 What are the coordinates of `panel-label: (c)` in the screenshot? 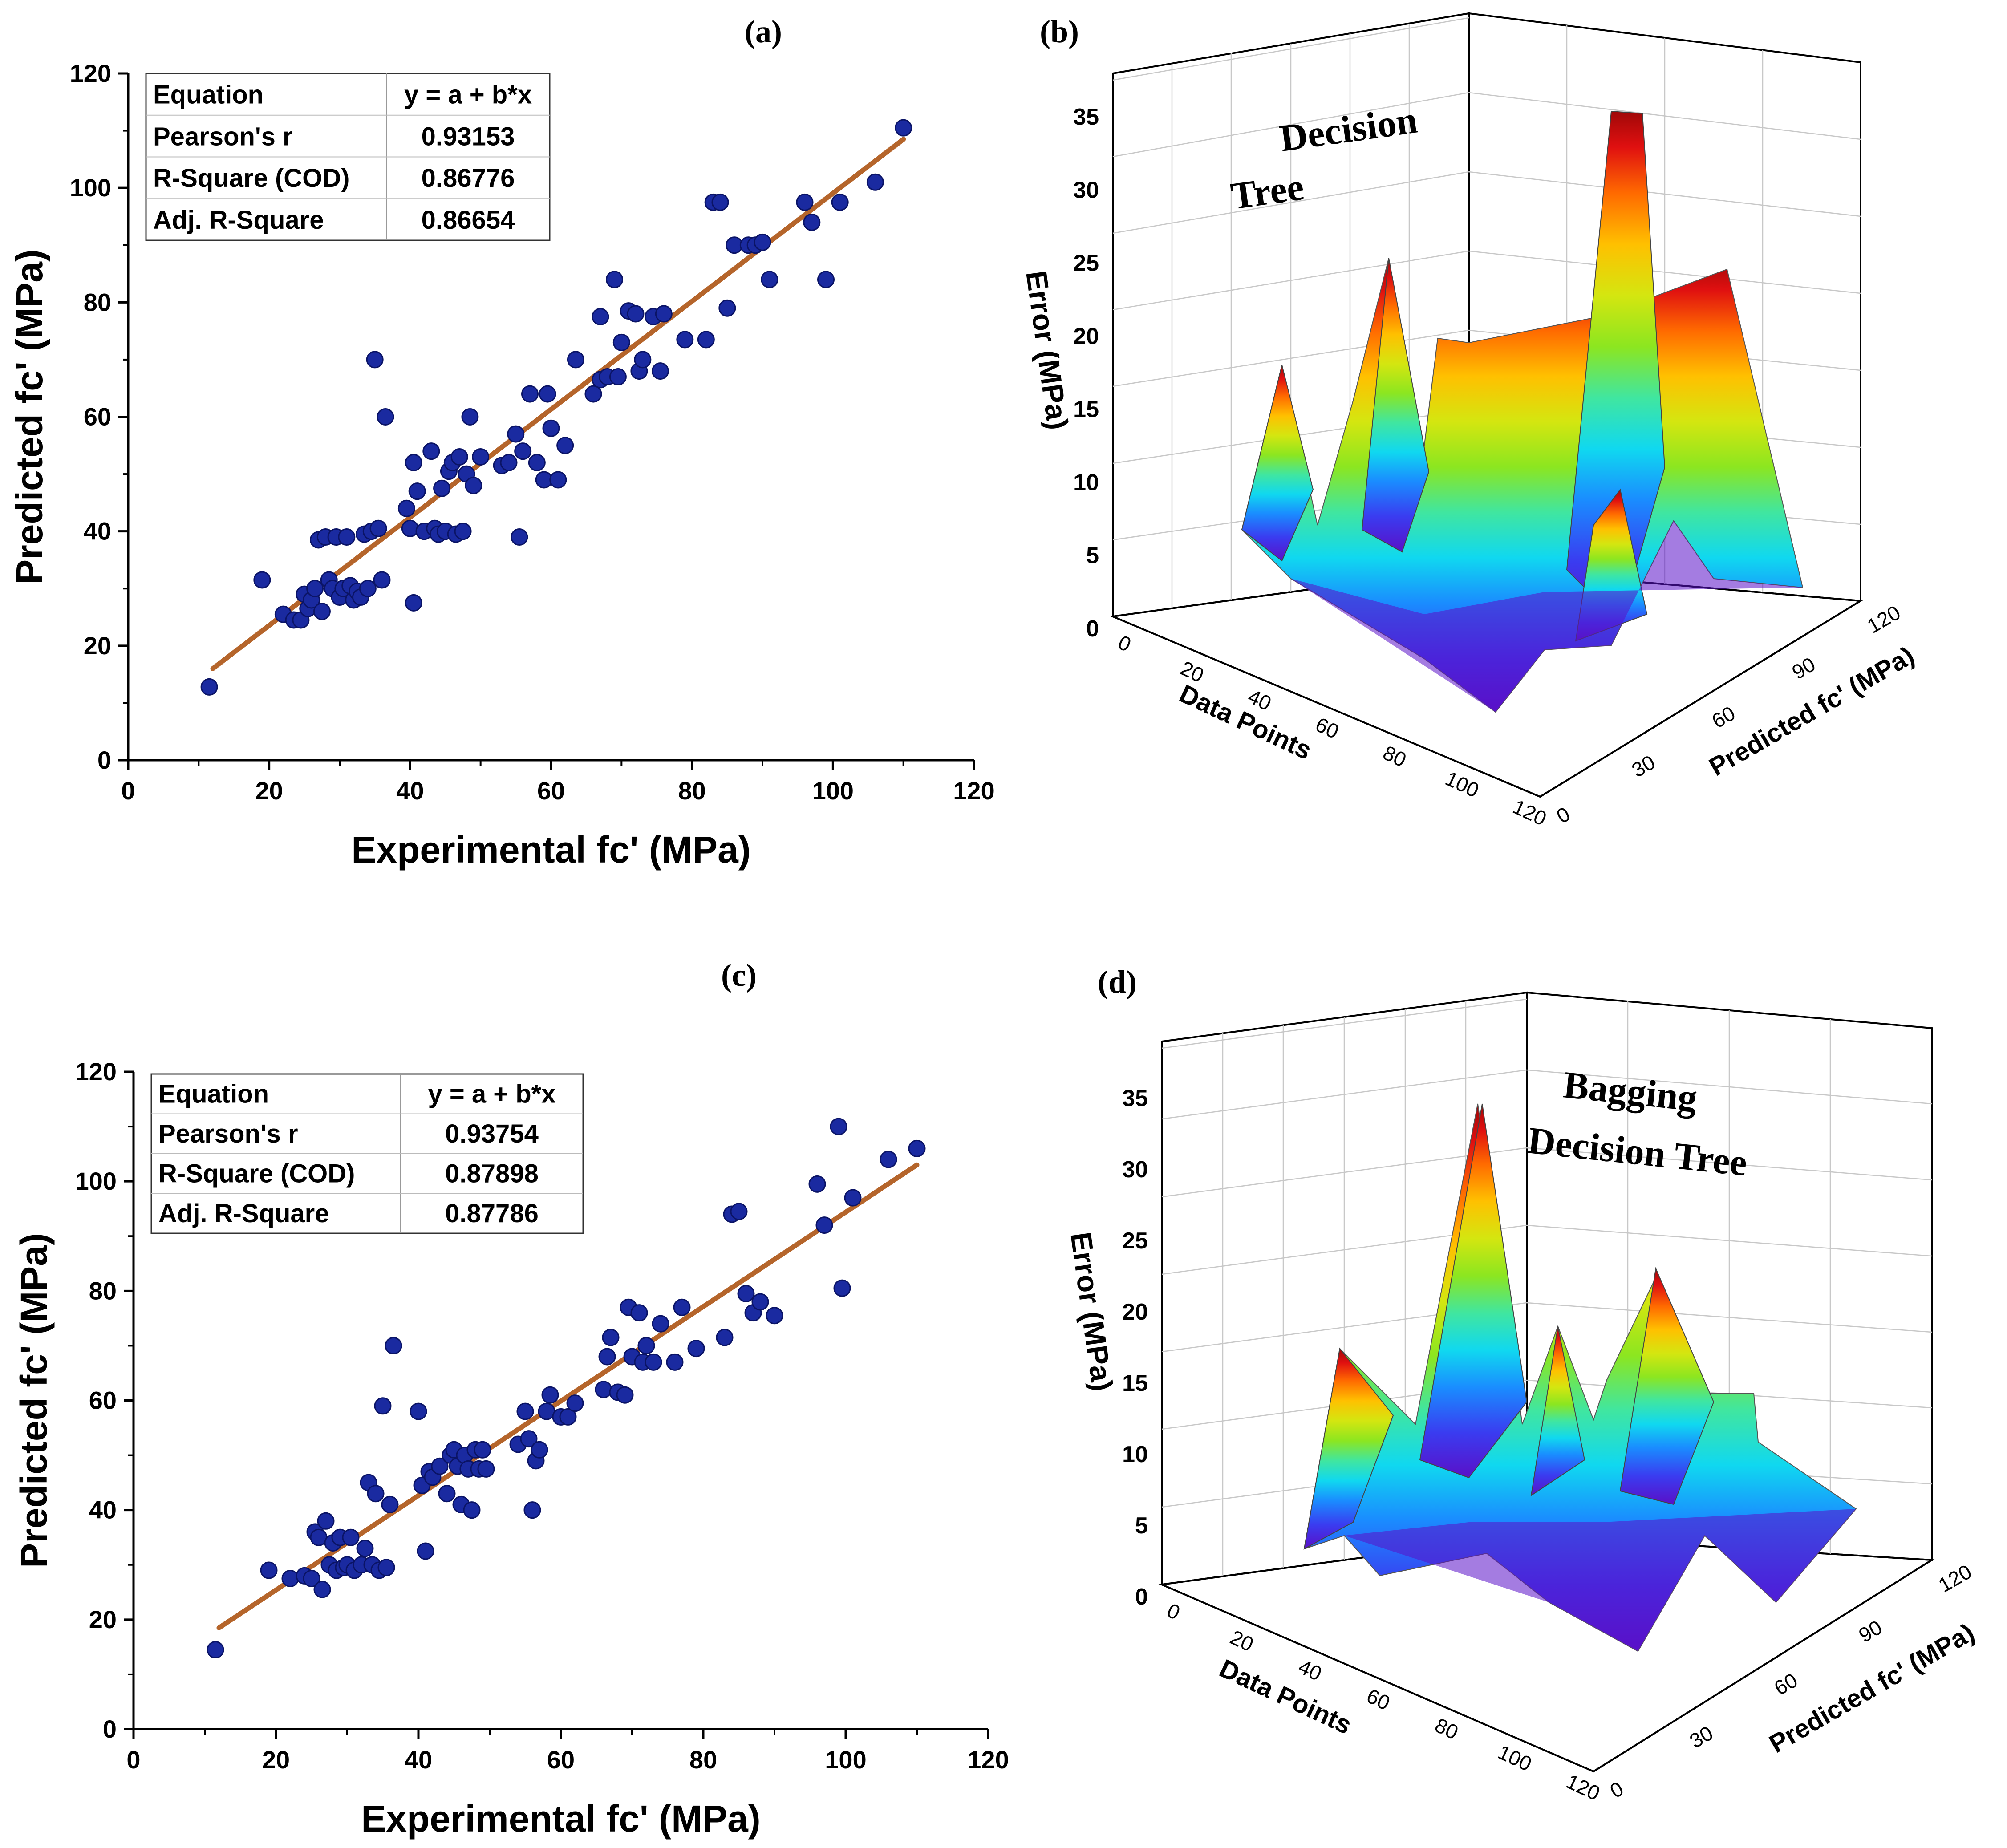 It's located at (739, 975).